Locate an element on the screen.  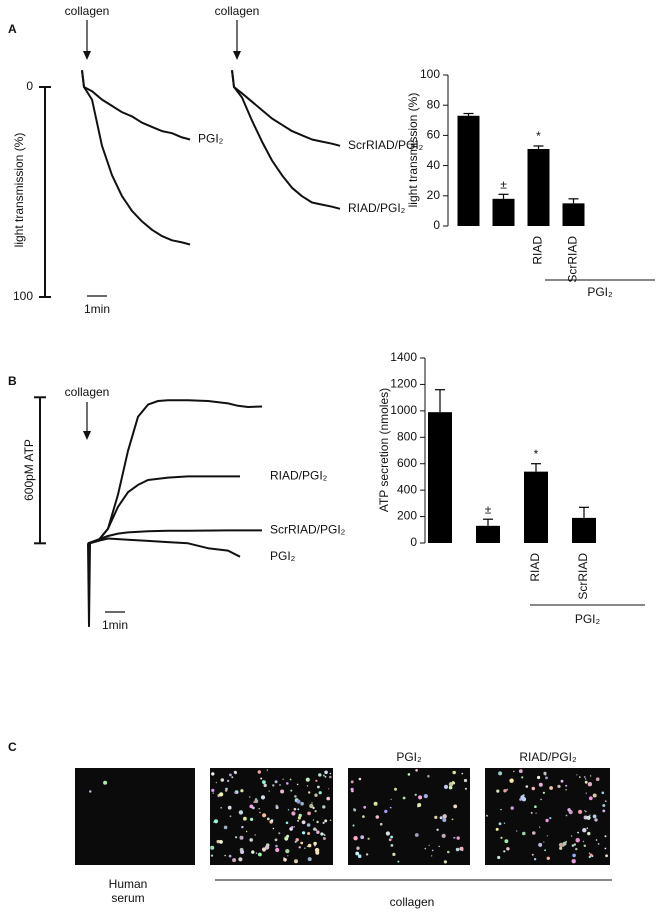
x-tick-label: ScrRIAD is located at coordinates (573, 259).